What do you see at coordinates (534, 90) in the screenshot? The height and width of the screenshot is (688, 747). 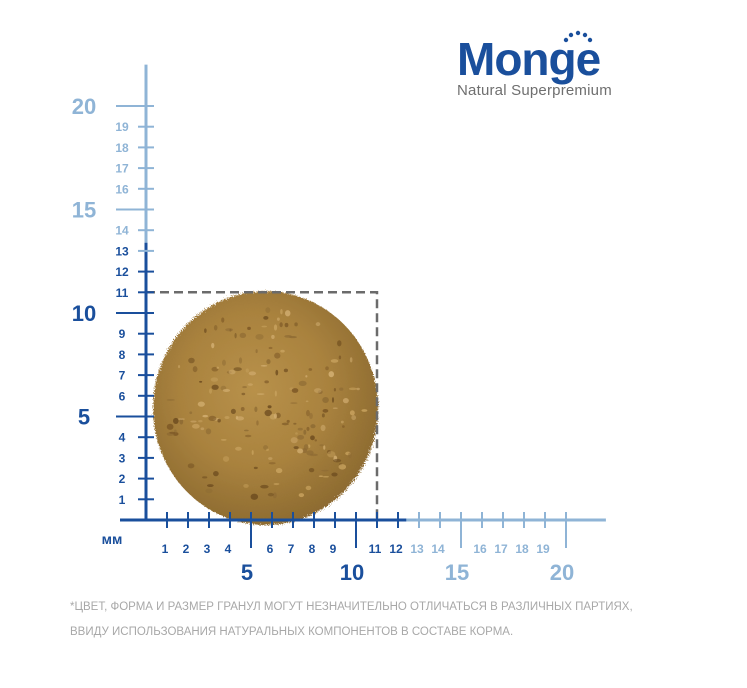 I see `logo-tagline: Natural Superpremium` at bounding box center [534, 90].